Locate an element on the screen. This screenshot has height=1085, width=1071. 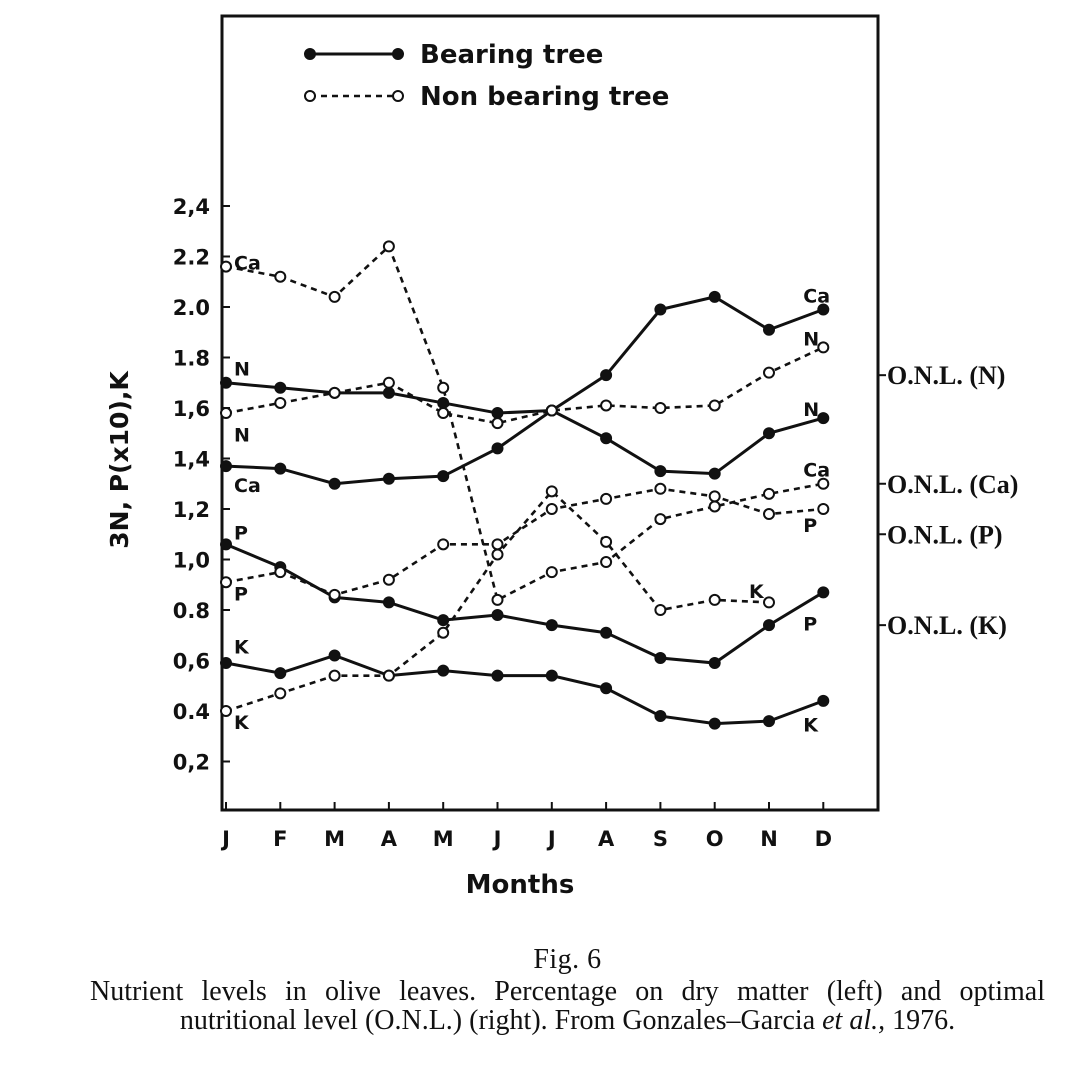
legend-label: Non bearing tree is located at coordinates (544, 97).